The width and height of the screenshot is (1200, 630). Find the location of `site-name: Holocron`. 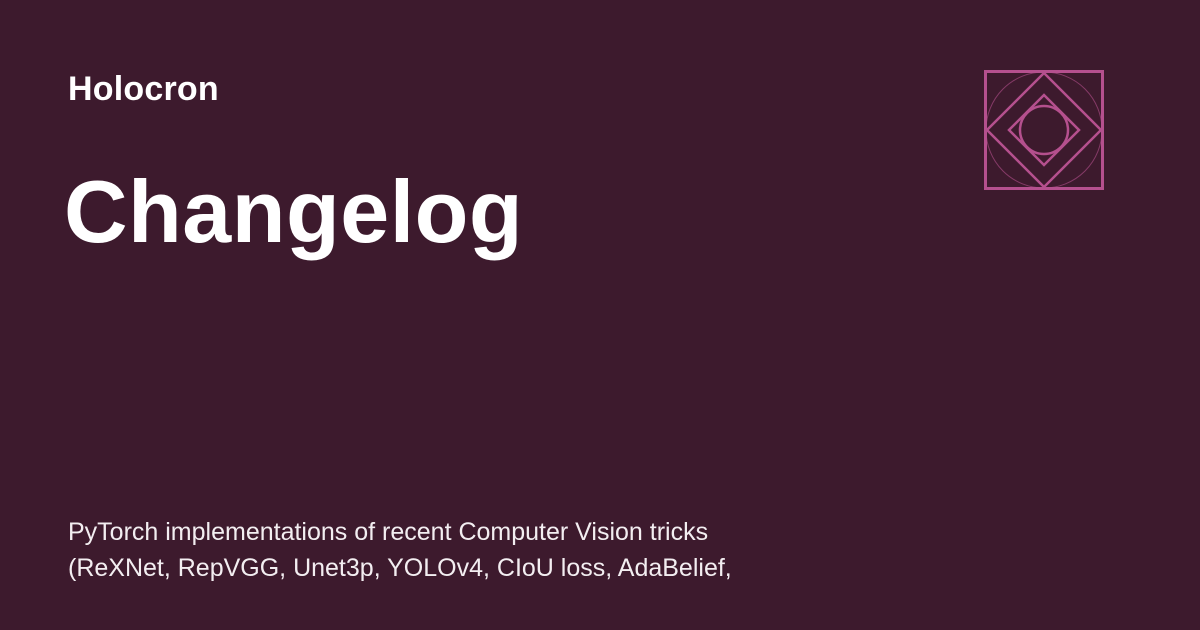

site-name: Holocron is located at coordinates (143, 89).